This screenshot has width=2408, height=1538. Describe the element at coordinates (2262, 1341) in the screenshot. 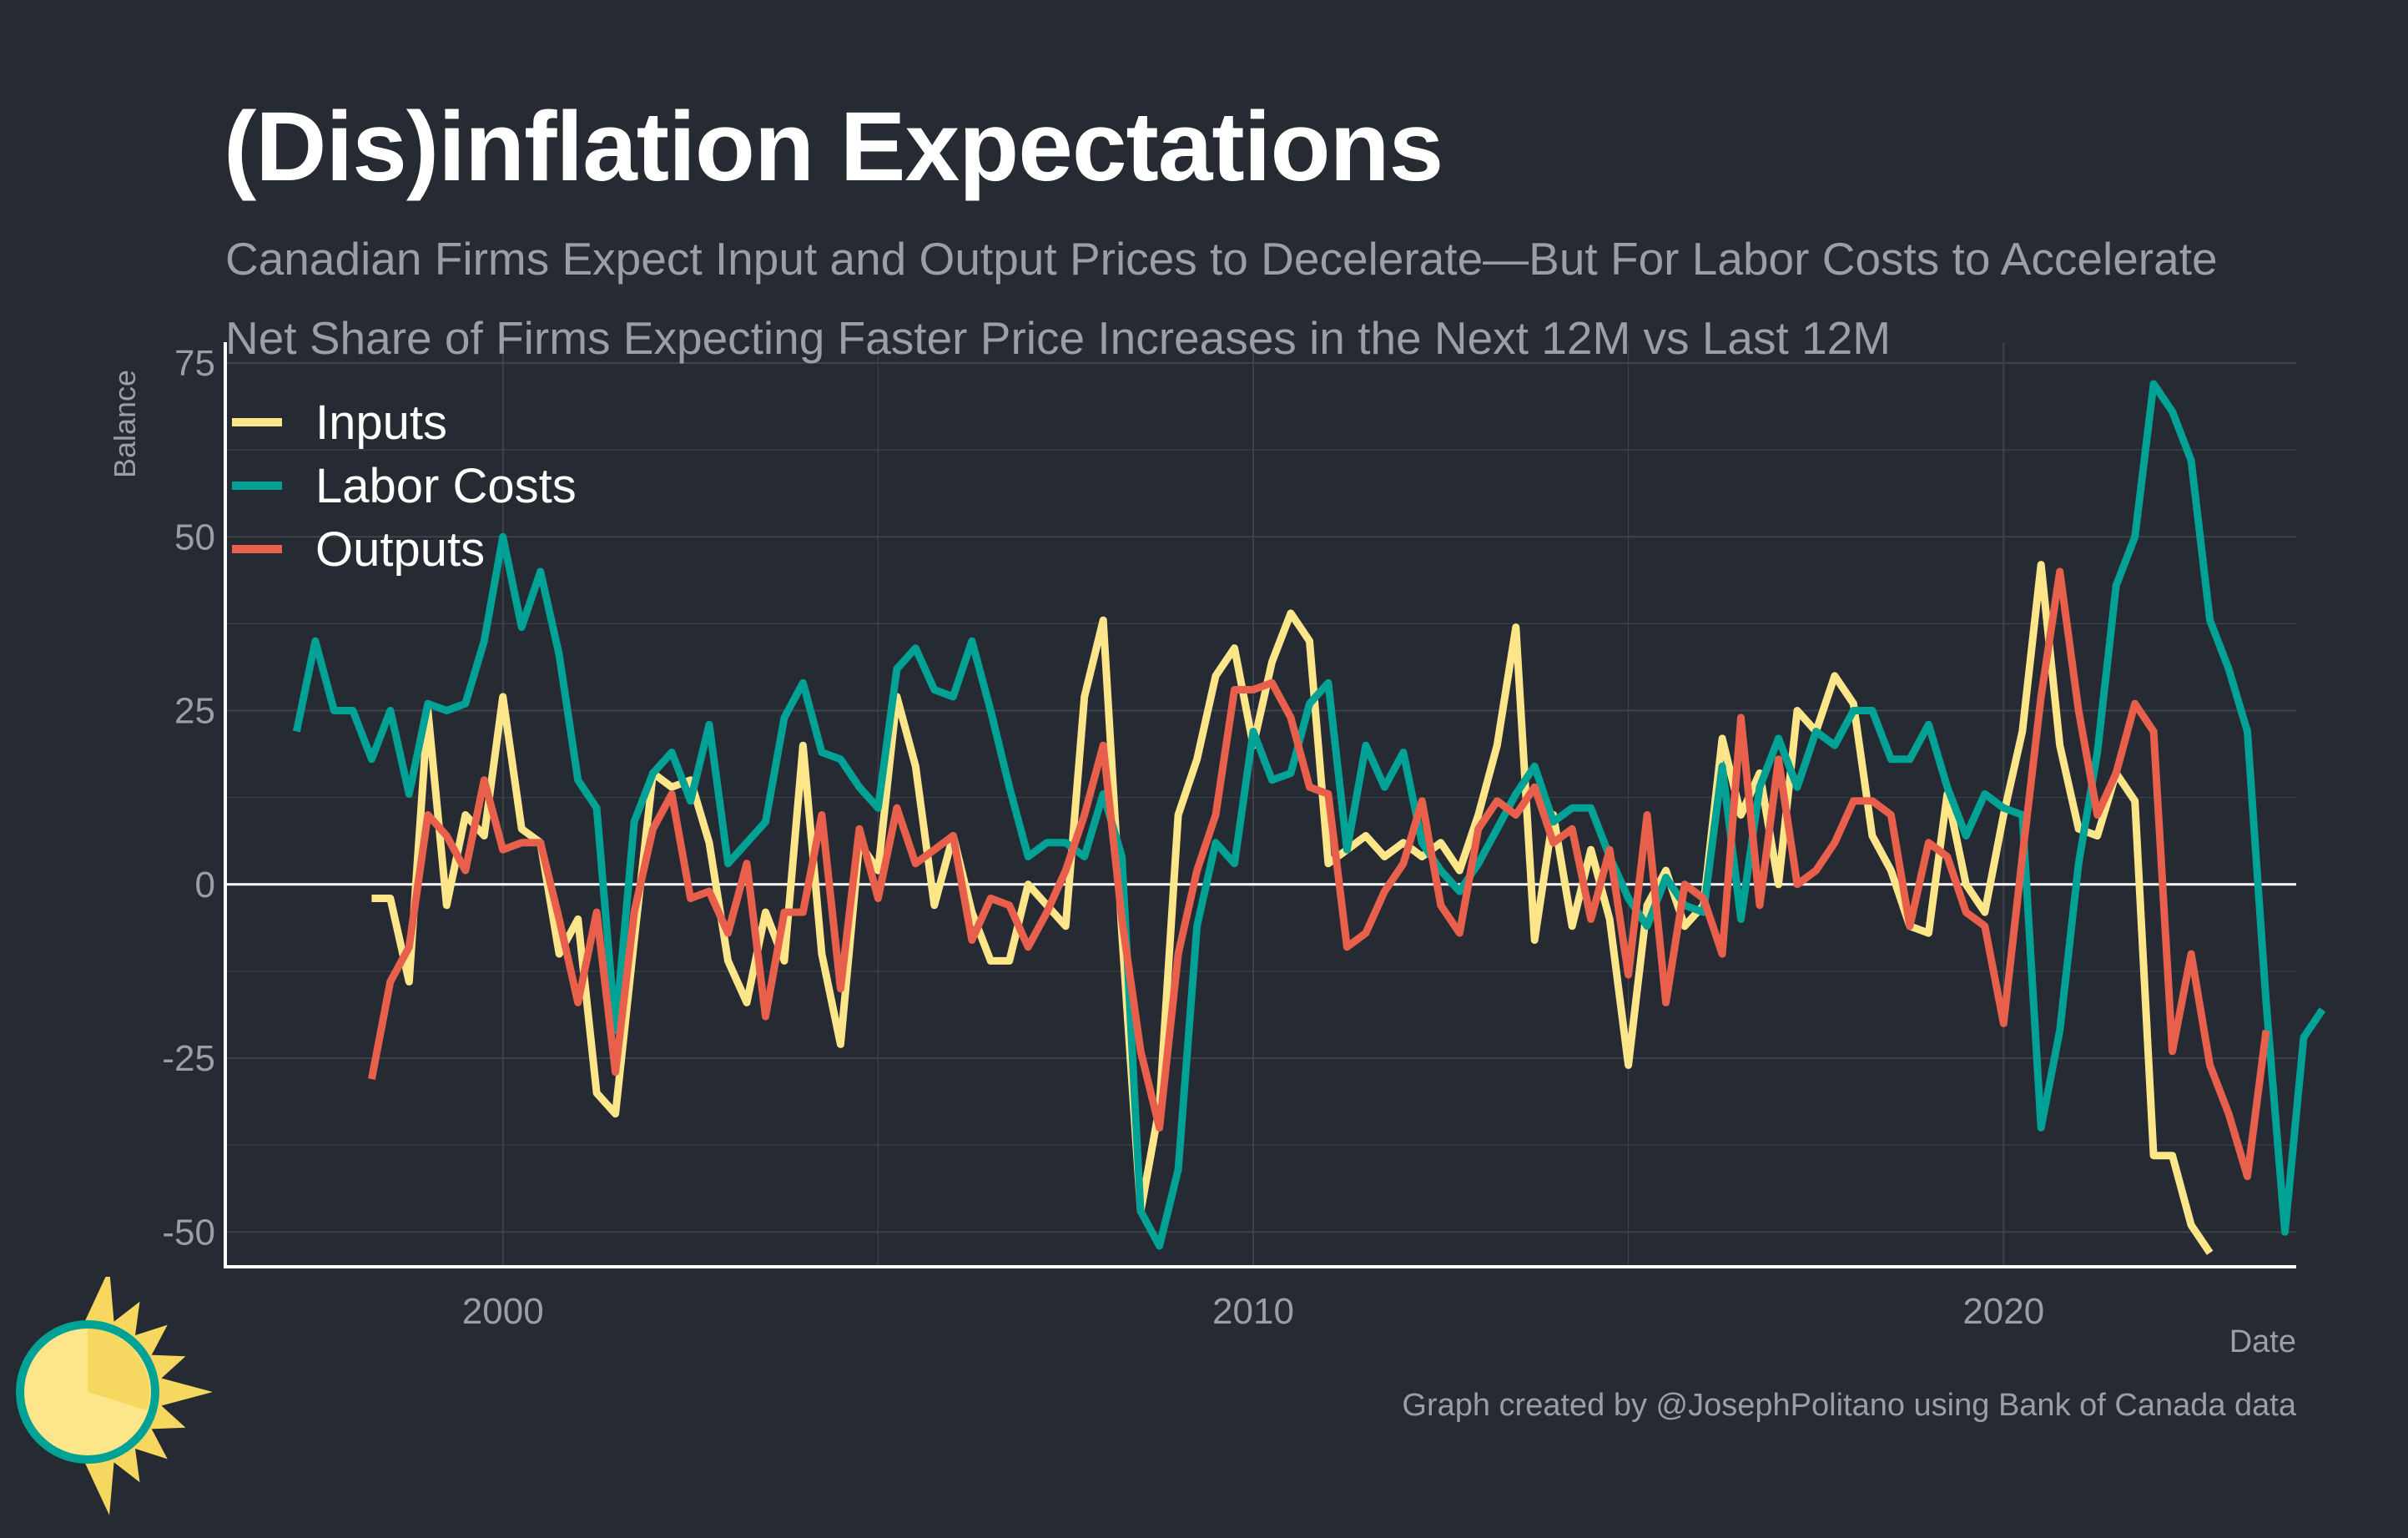

I see `x-axis-label: Date` at that location.